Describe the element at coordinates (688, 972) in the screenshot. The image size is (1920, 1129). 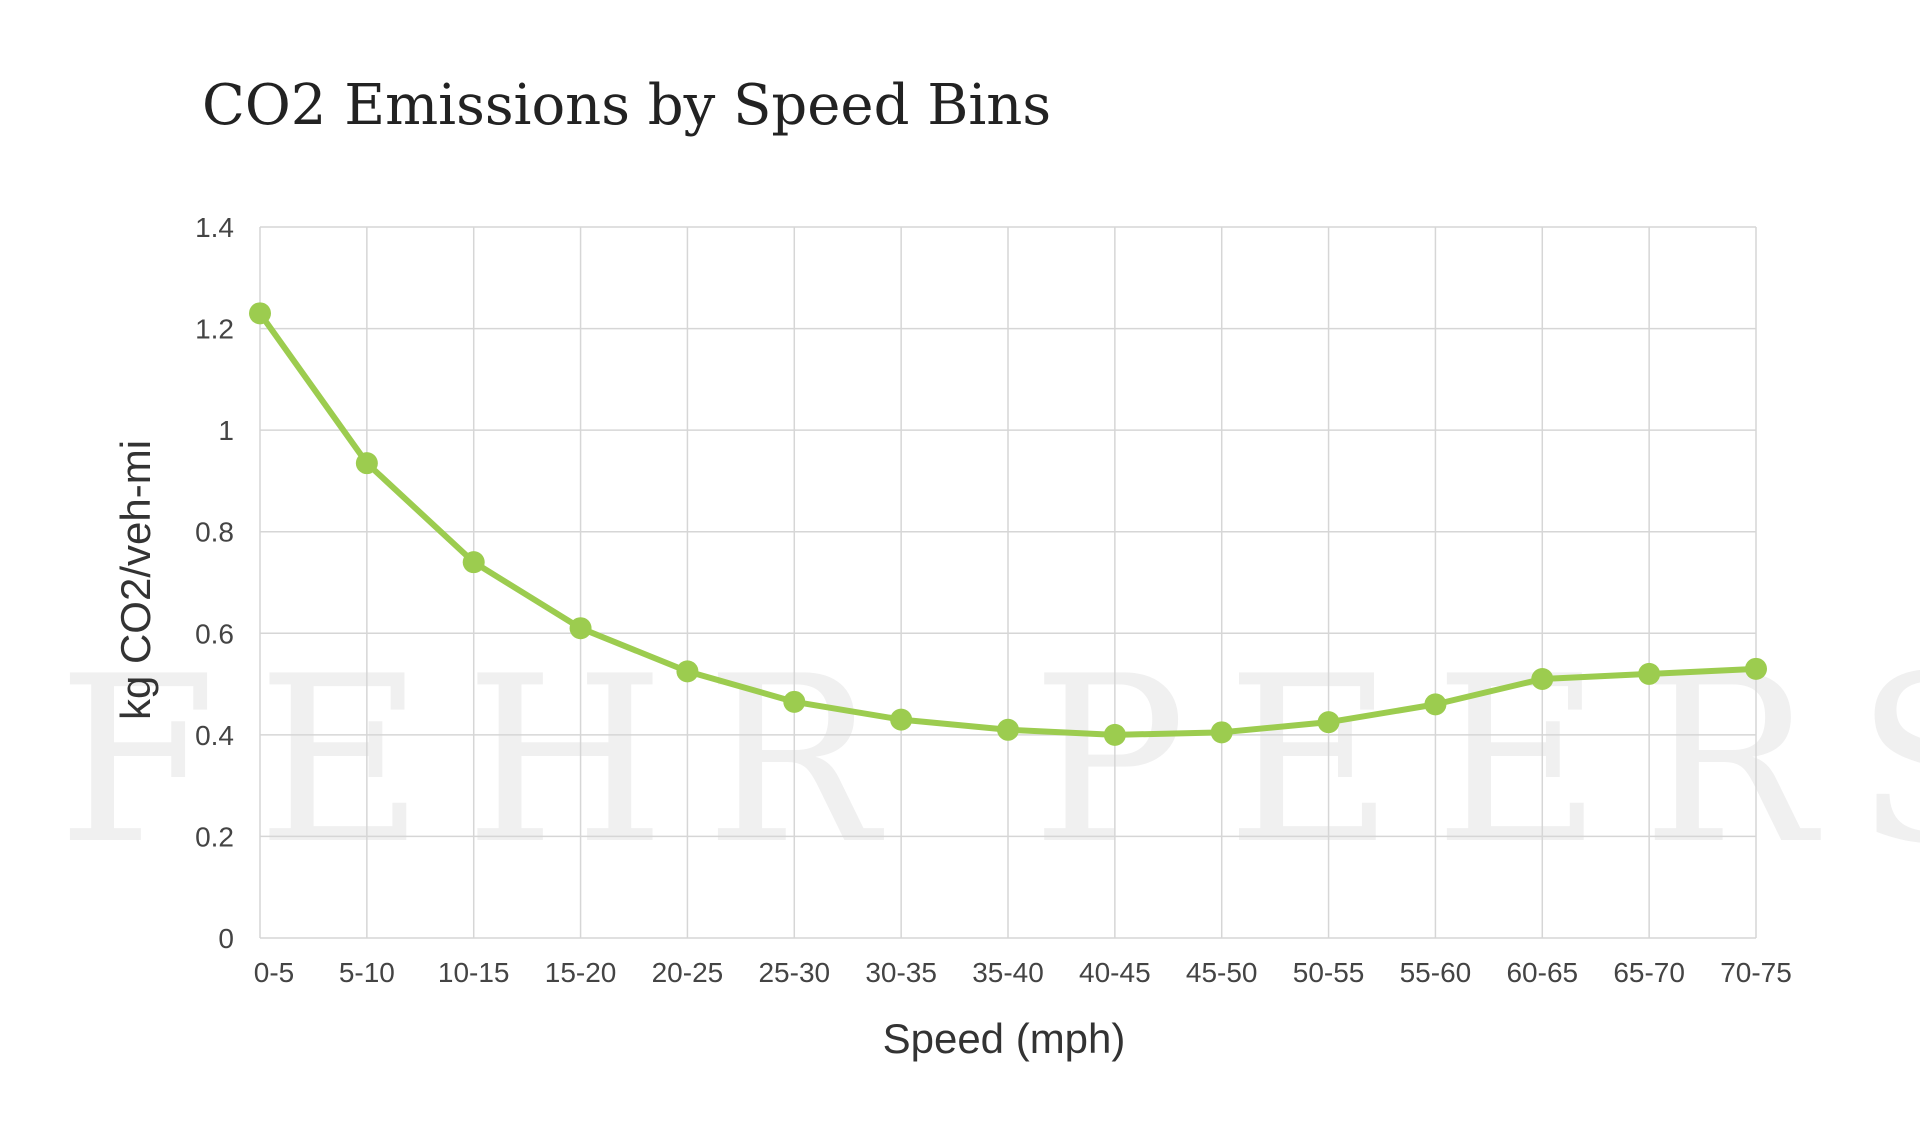
I see `x-tick-label: 20-25` at that location.